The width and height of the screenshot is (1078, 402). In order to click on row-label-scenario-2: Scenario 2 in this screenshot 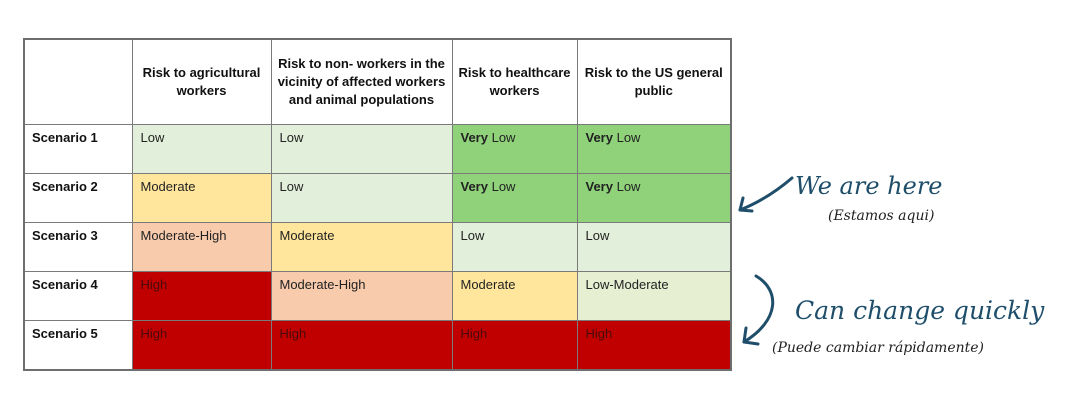, I will do `click(78, 198)`.